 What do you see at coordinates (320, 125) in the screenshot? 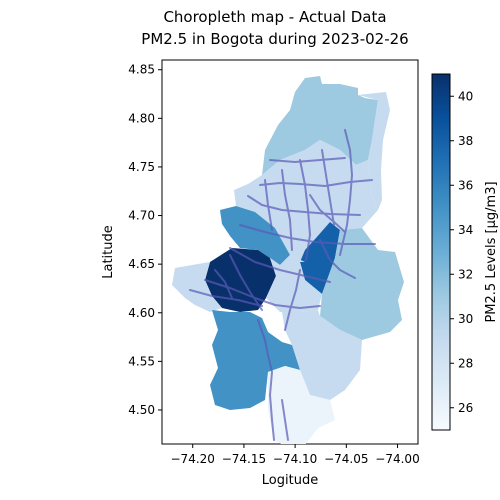
I see `region-north` at bounding box center [320, 125].